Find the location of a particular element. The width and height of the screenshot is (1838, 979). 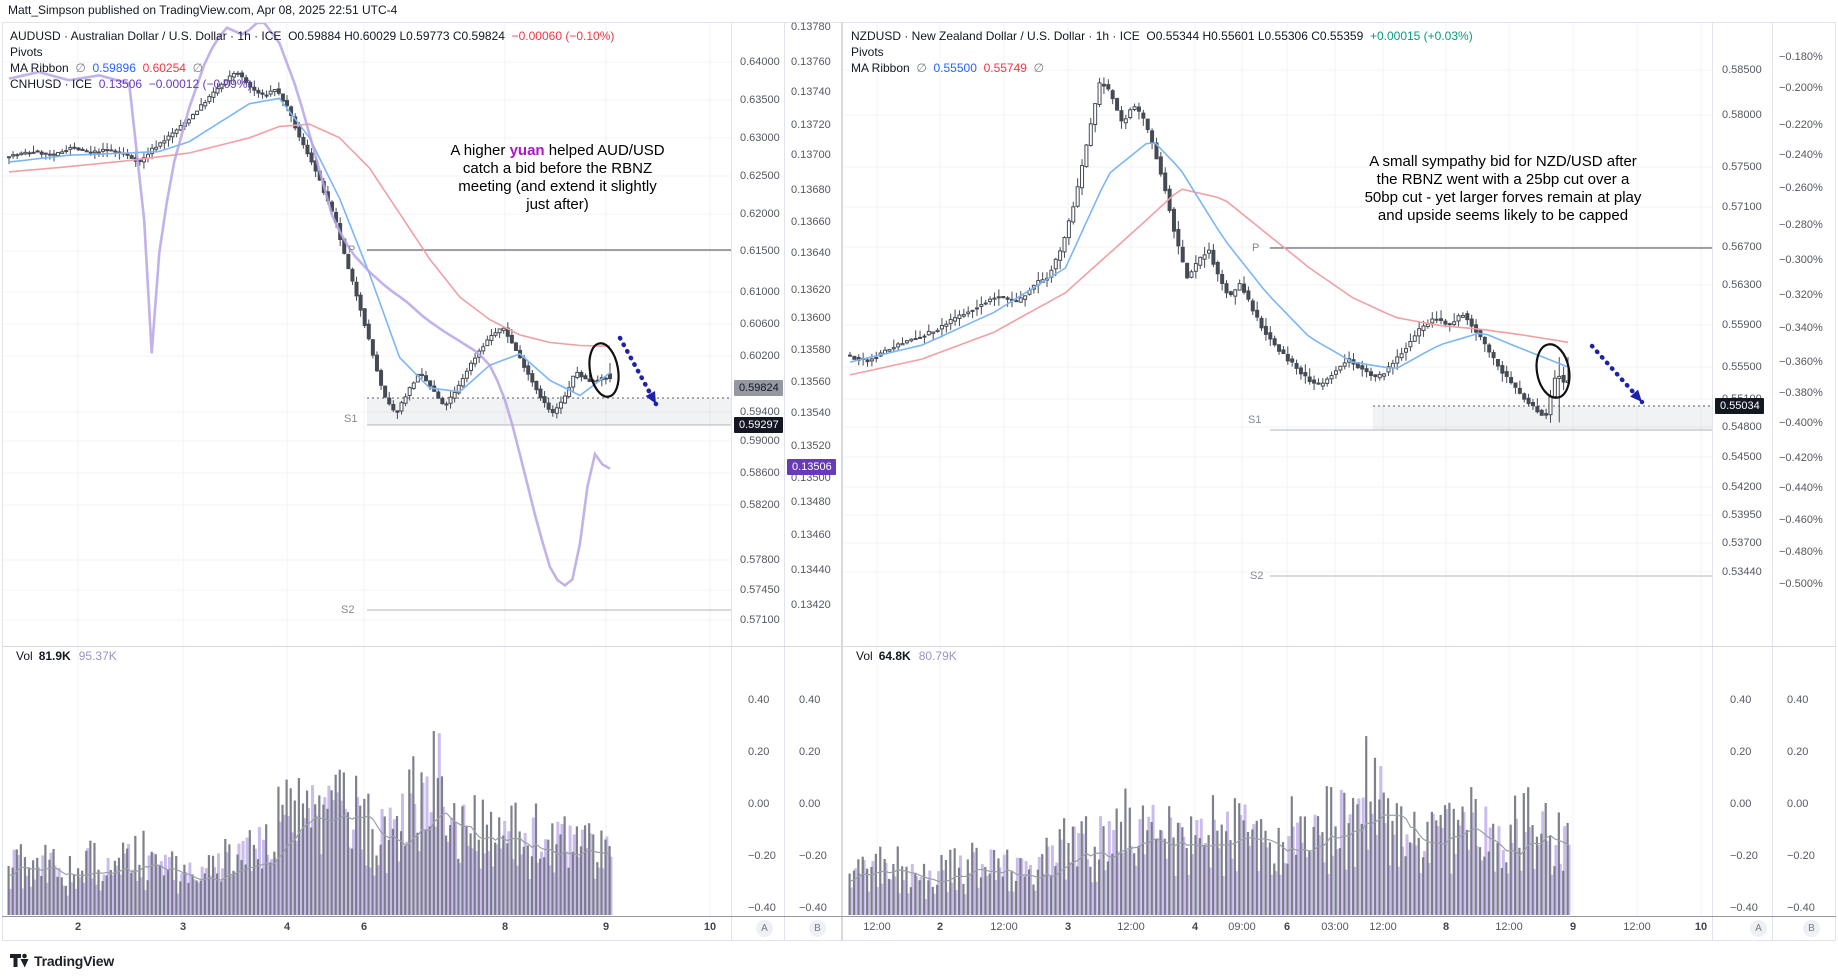

axis-tick-label: 2 is located at coordinates (78, 927).